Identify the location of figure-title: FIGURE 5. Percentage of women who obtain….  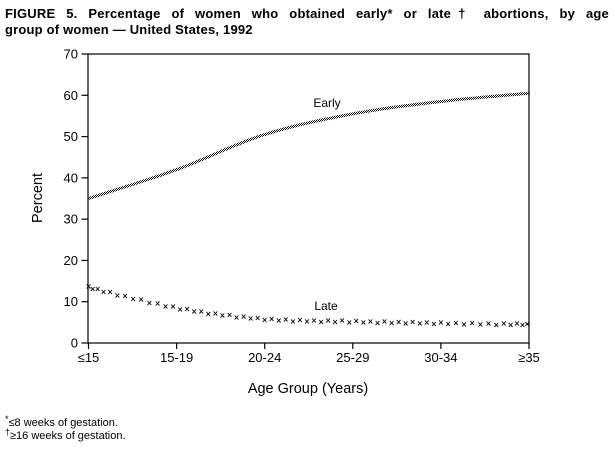
(307, 22).